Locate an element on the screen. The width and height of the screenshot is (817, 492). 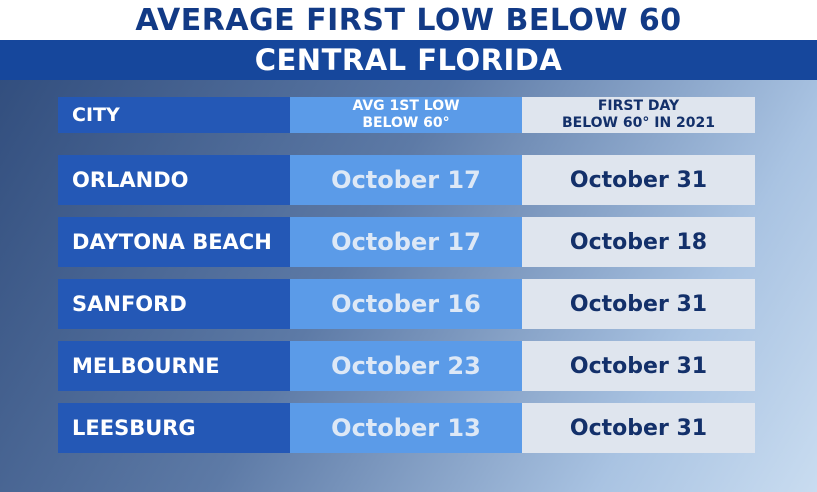
city-cell: ORLANDO is located at coordinates (174, 180).